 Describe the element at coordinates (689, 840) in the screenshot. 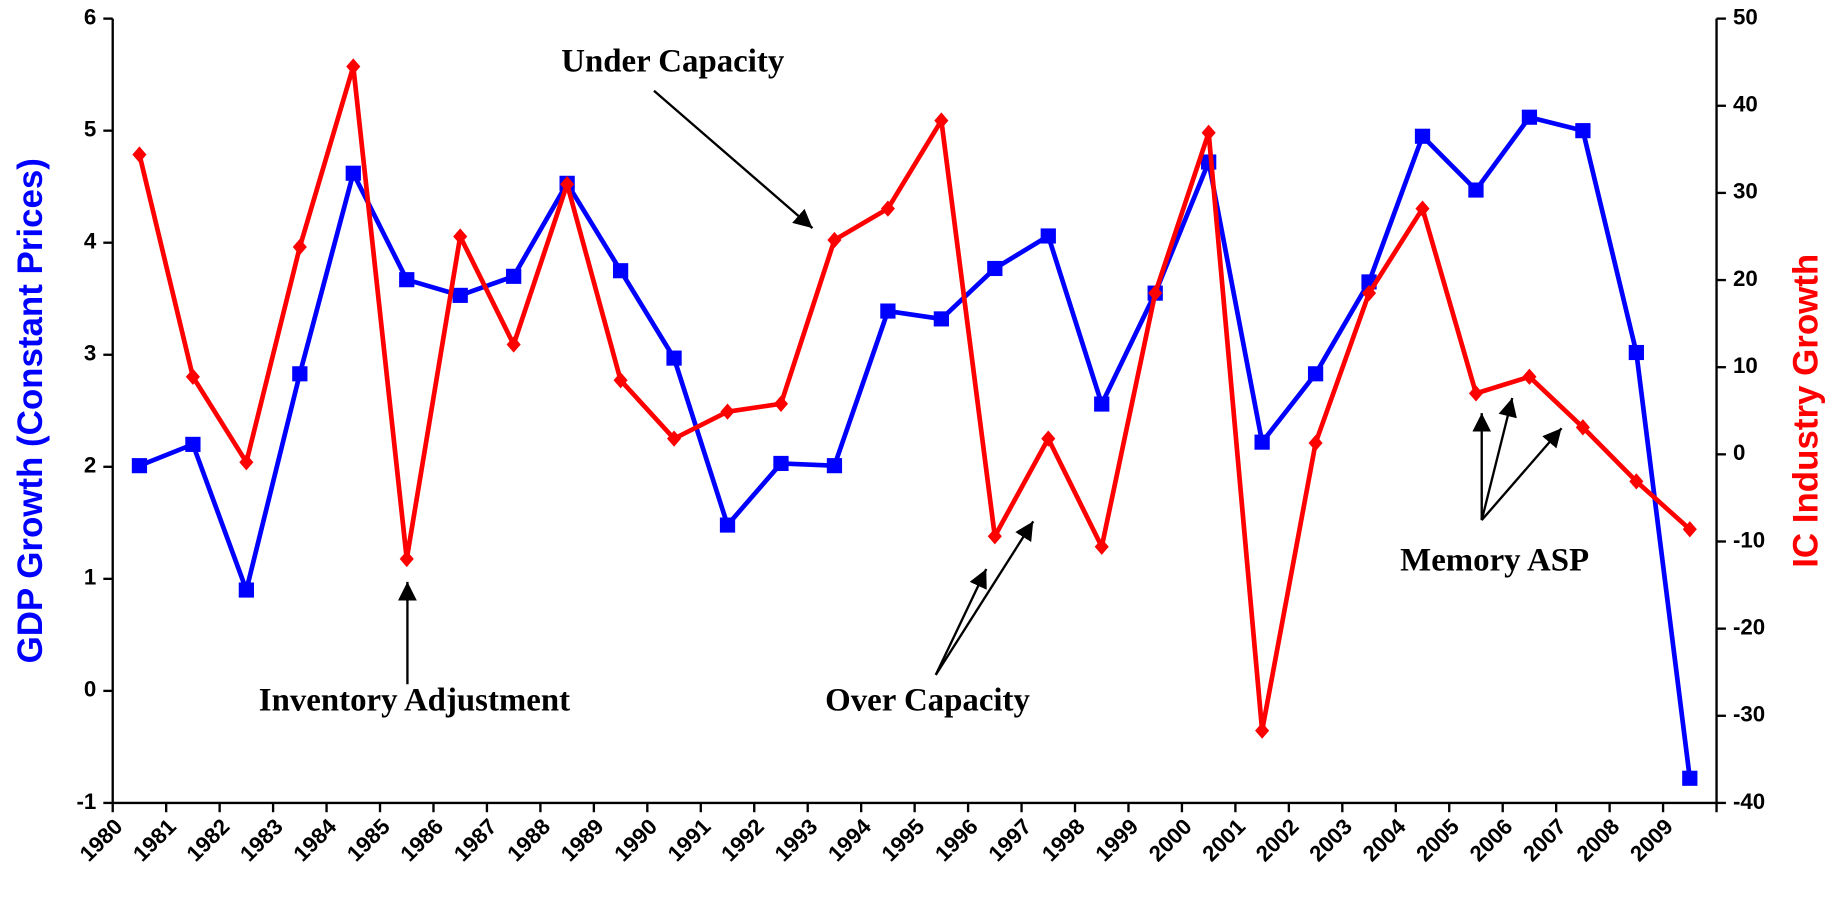

I see `x-tick-label: 1991` at that location.